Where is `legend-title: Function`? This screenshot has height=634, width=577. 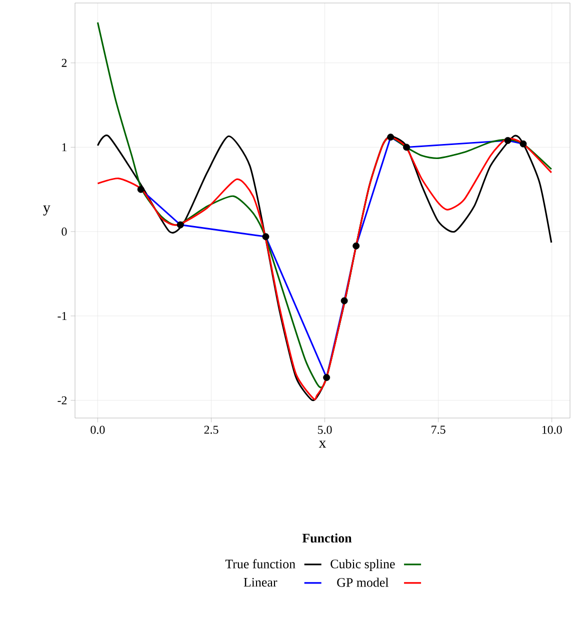 legend-title: Function is located at coordinates (327, 538).